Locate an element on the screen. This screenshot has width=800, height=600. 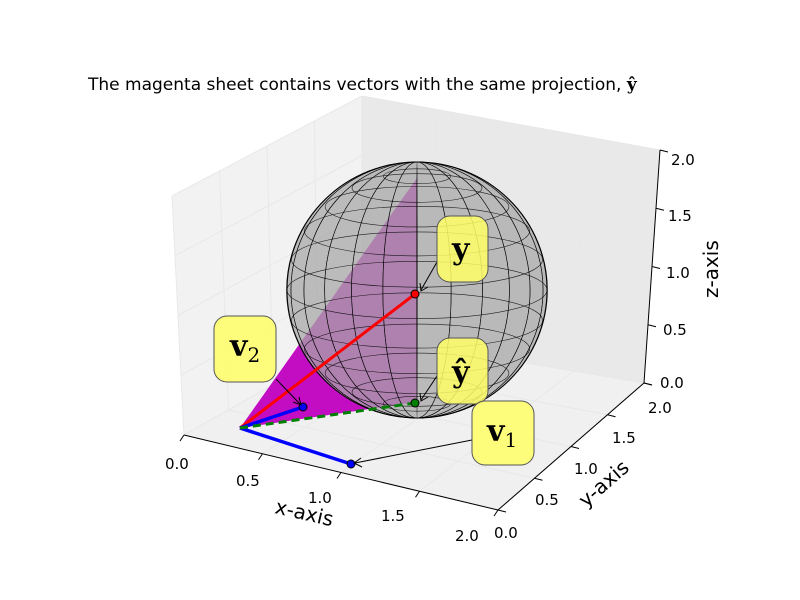
callout-v2: v2 is located at coordinates (245, 349).